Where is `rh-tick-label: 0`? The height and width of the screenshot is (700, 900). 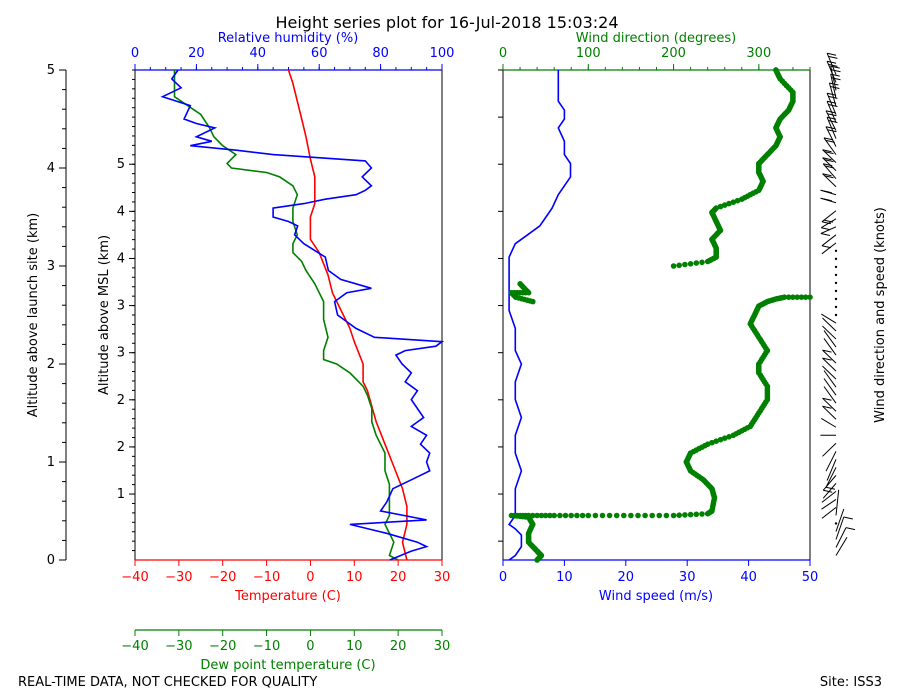
rh-tick-label: 0 is located at coordinates (135, 53).